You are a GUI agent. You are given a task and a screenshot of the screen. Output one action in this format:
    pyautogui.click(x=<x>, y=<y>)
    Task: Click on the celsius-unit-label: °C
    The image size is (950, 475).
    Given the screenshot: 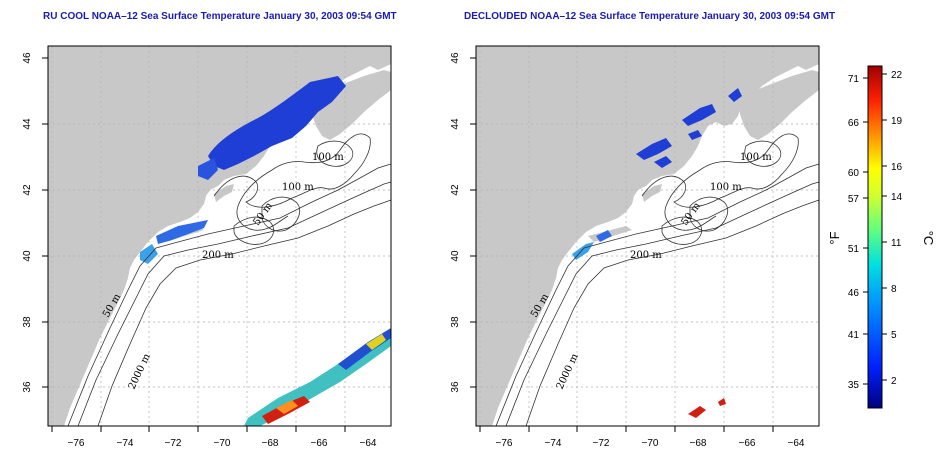 What is the action you would take?
    pyautogui.click(x=928, y=238)
    